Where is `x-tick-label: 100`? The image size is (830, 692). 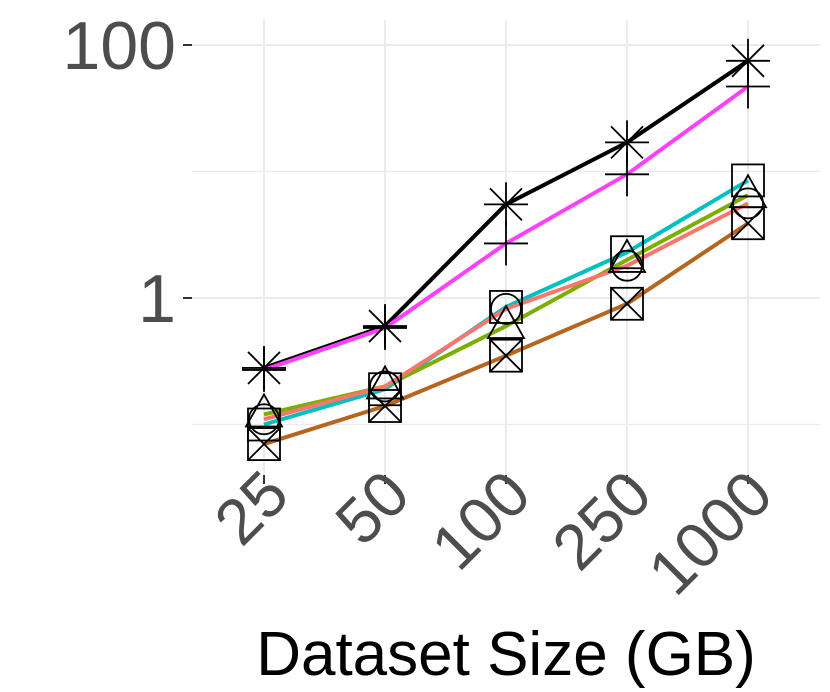
x-tick-label: 100 is located at coordinates (480, 520).